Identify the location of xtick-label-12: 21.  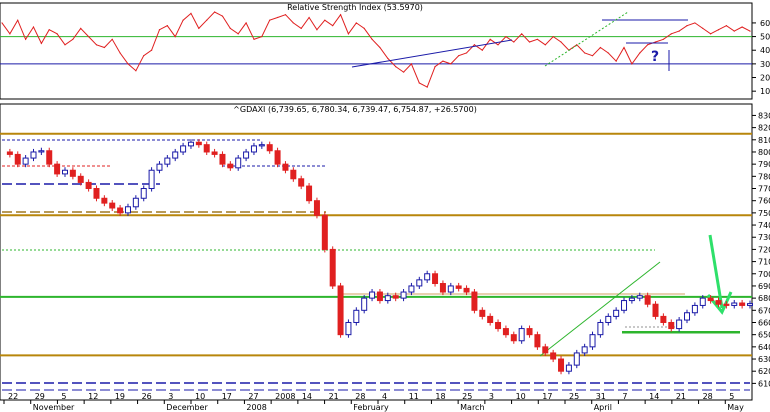
(334, 396).